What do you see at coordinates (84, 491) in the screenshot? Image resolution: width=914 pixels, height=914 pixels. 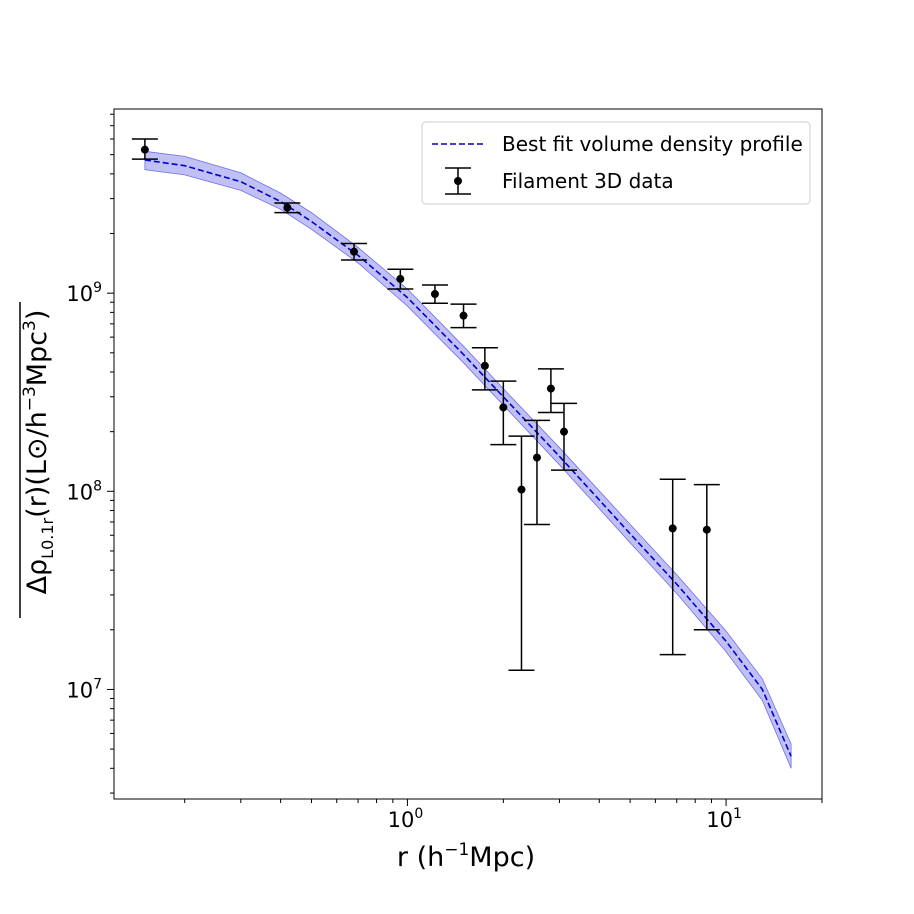 I see `y-tick-label: 108` at bounding box center [84, 491].